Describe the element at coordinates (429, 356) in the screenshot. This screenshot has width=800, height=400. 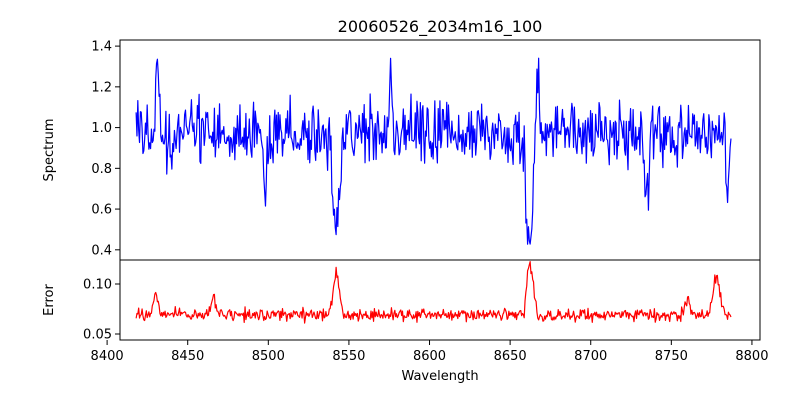
I see `x-tick-label: 8600` at that location.